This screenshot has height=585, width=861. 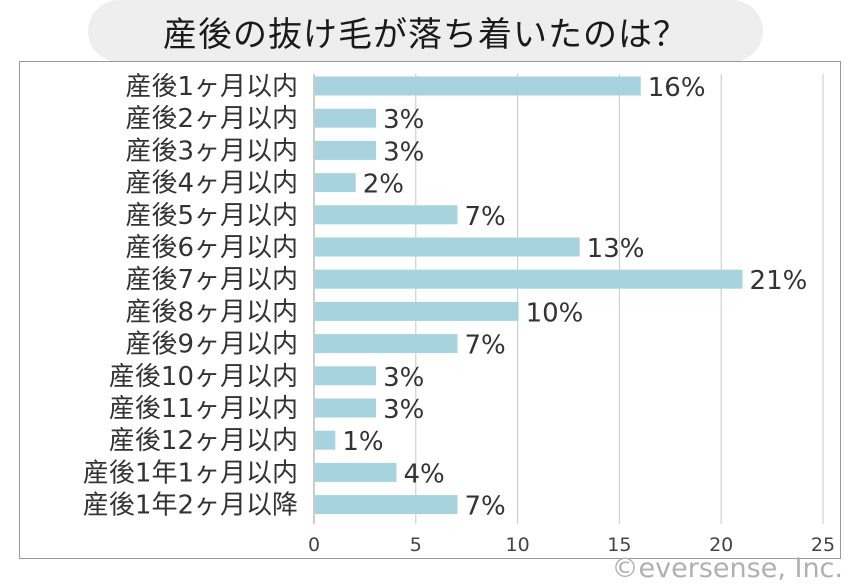 What do you see at coordinates (425, 34) in the screenshot?
I see `chart-title: 産後の抜け毛が落ち着いたのは？` at bounding box center [425, 34].